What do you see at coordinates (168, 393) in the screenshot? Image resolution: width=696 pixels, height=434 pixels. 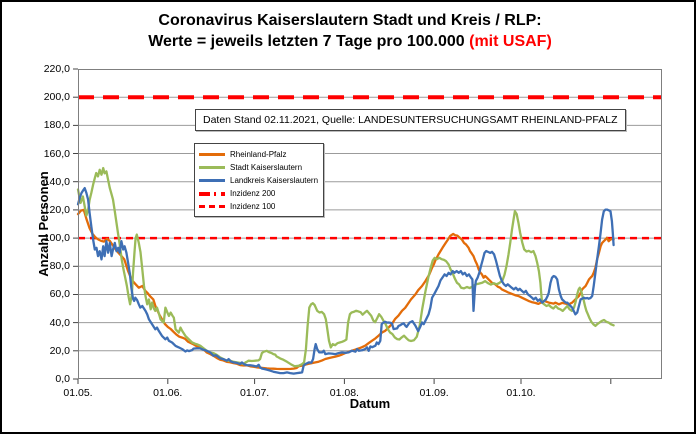 I see `x-tick-label: 01.06.` at bounding box center [168, 393].